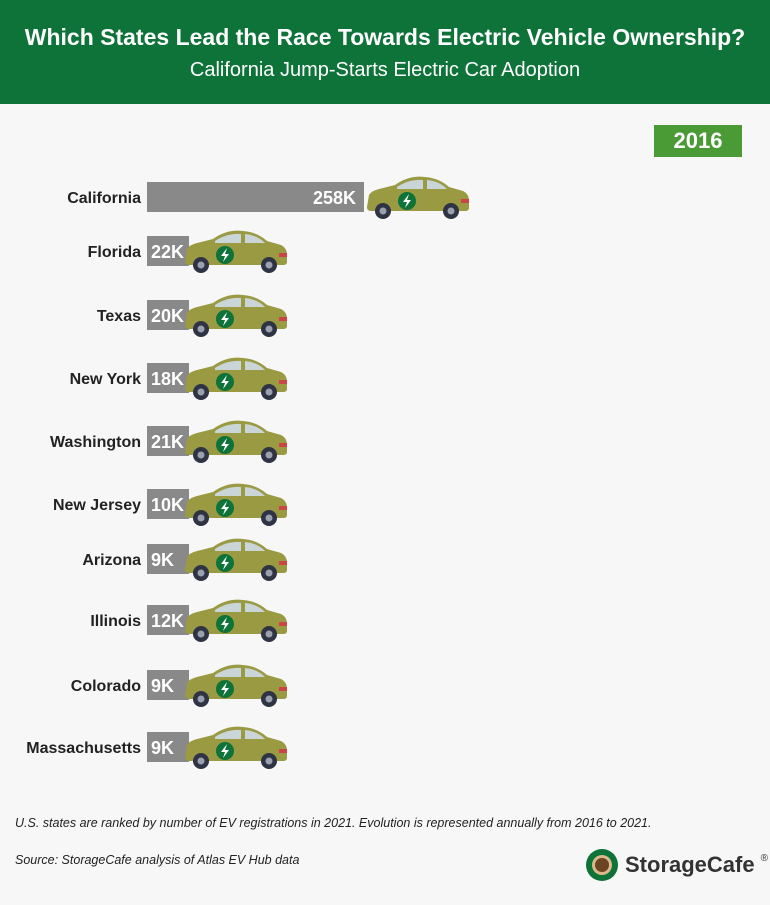 Image resolution: width=770 pixels, height=905 pixels. I want to click on bar-row: Colorado 9K, so click(179, 685).